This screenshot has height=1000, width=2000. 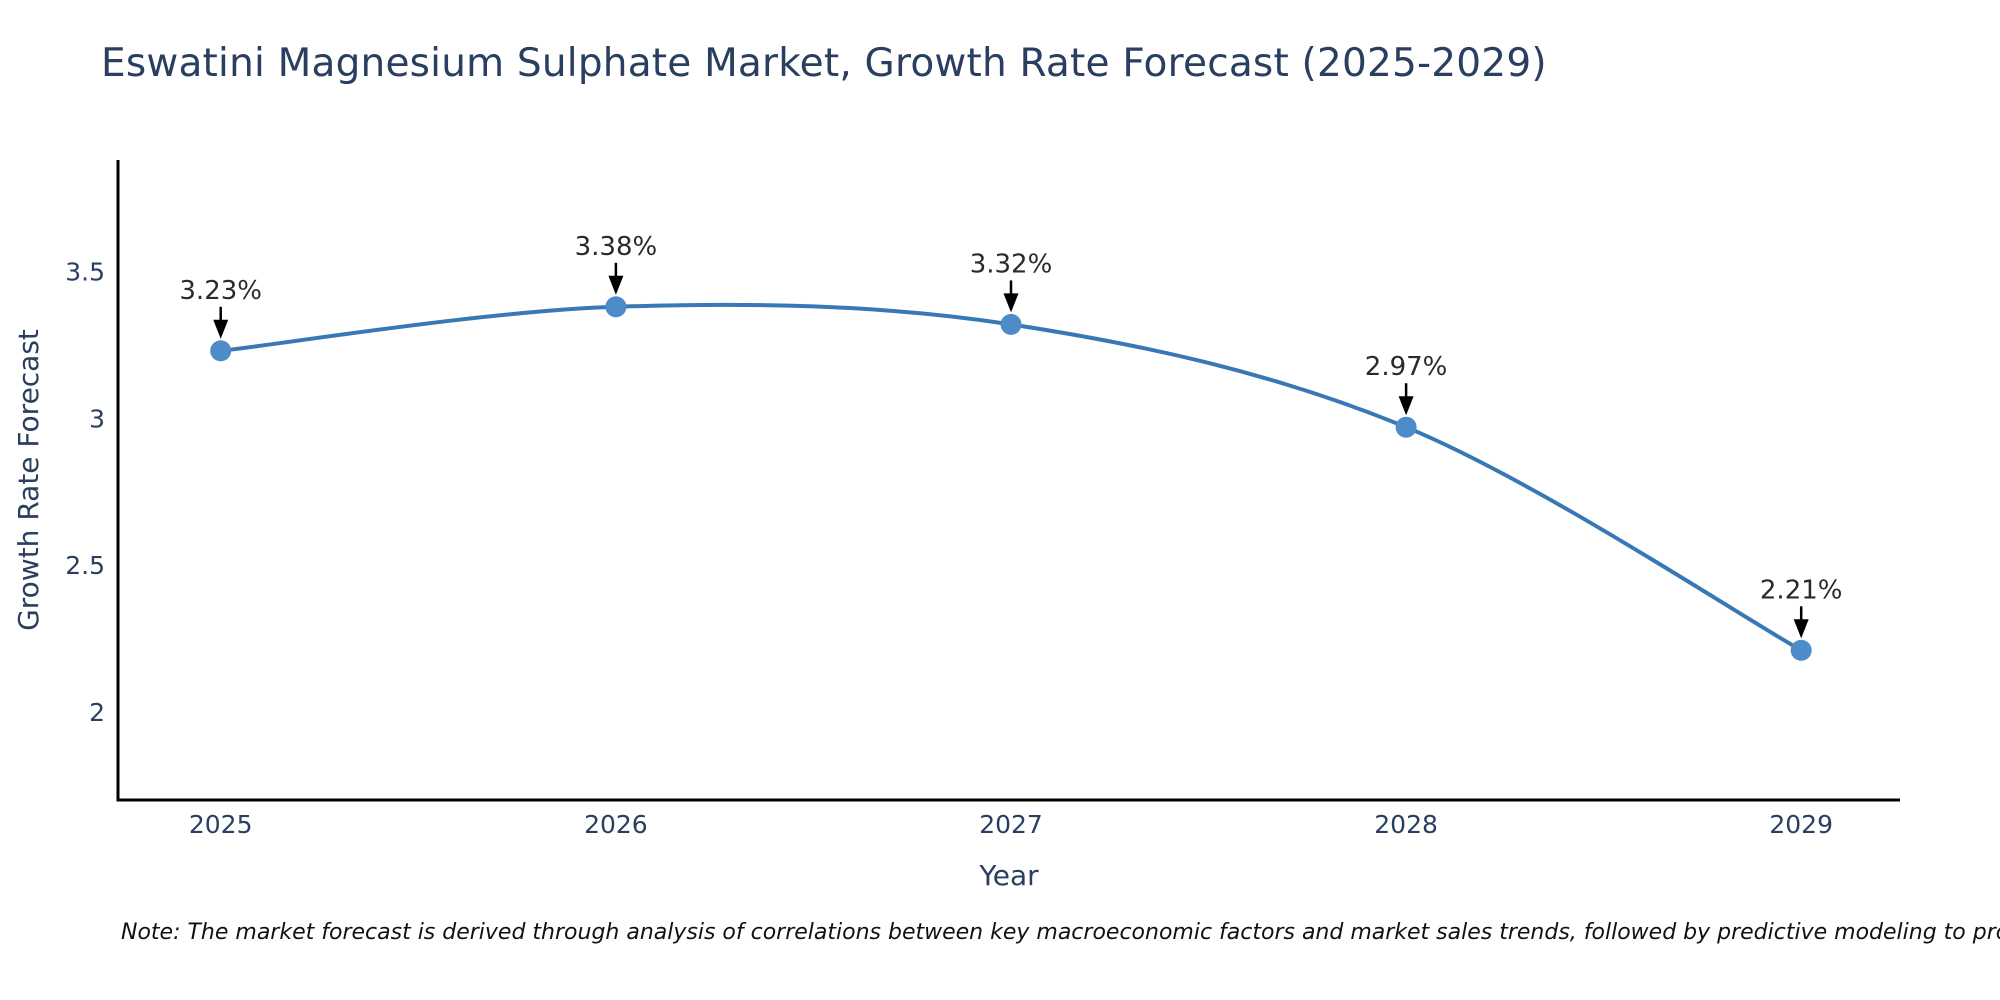 I want to click on point-value-label-2026: 3.38%, so click(x=616, y=247).